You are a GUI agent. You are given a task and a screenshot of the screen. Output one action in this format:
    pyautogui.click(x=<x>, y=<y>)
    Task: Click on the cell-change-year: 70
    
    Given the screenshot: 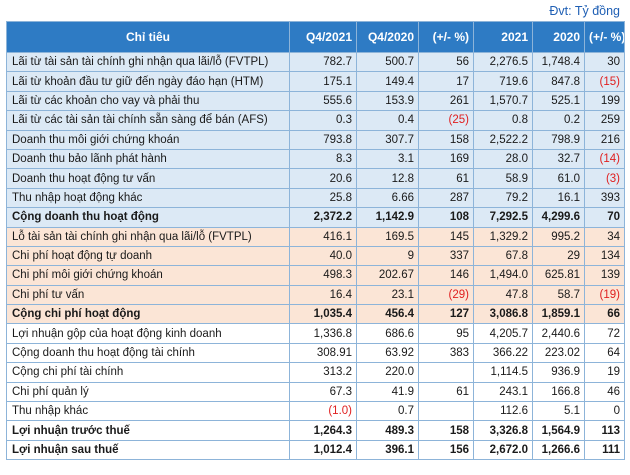 What is the action you would take?
    pyautogui.click(x=604, y=217)
    